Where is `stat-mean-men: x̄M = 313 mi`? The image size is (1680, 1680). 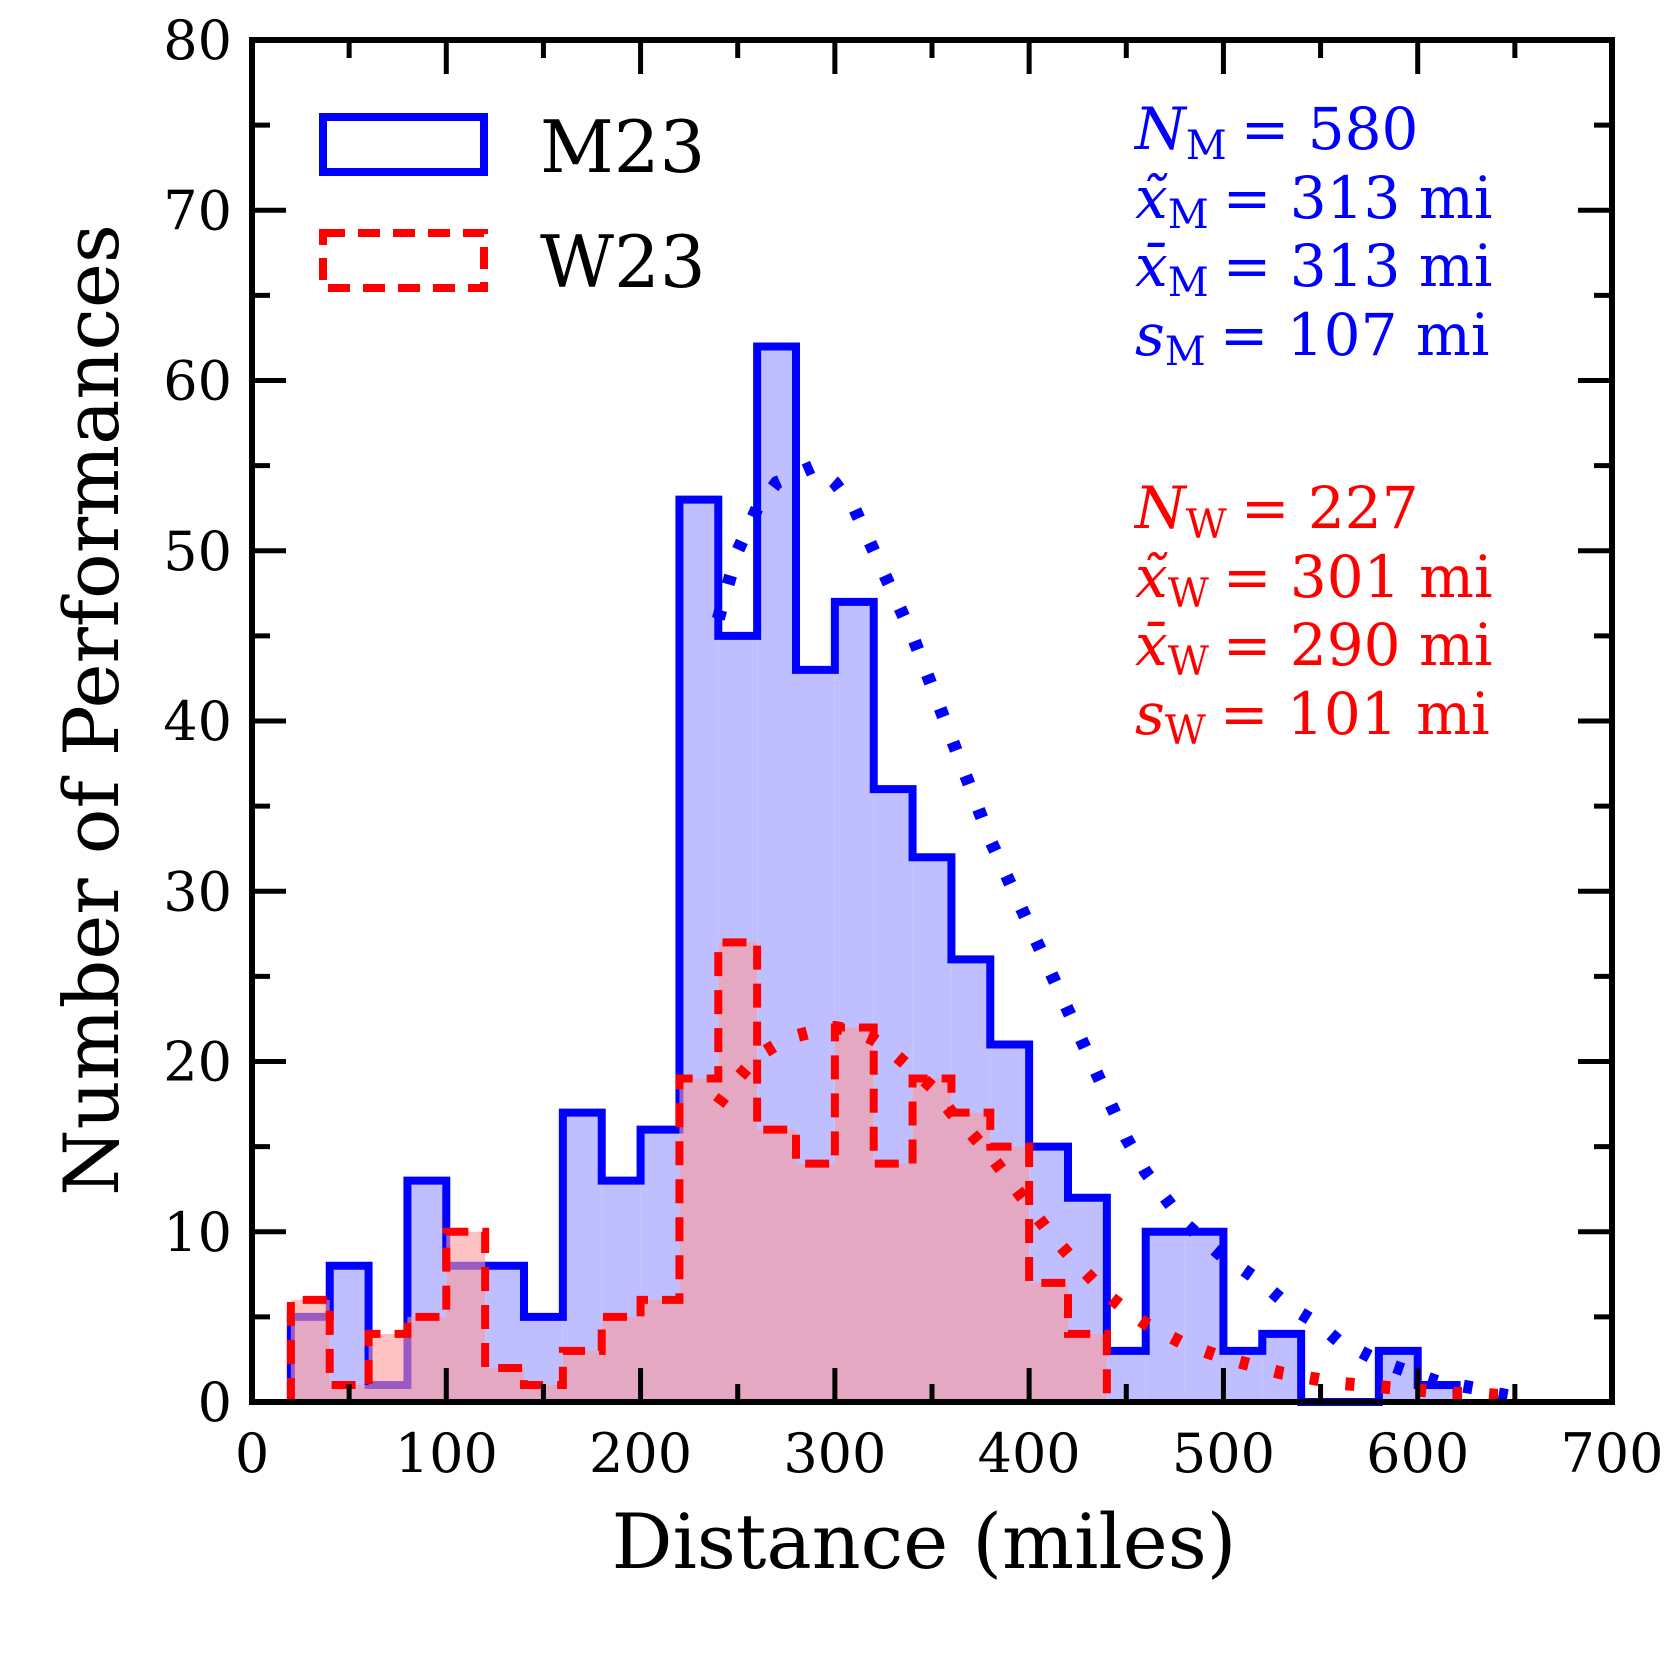 stat-mean-men: x̄M = 313 mi is located at coordinates (1313, 269).